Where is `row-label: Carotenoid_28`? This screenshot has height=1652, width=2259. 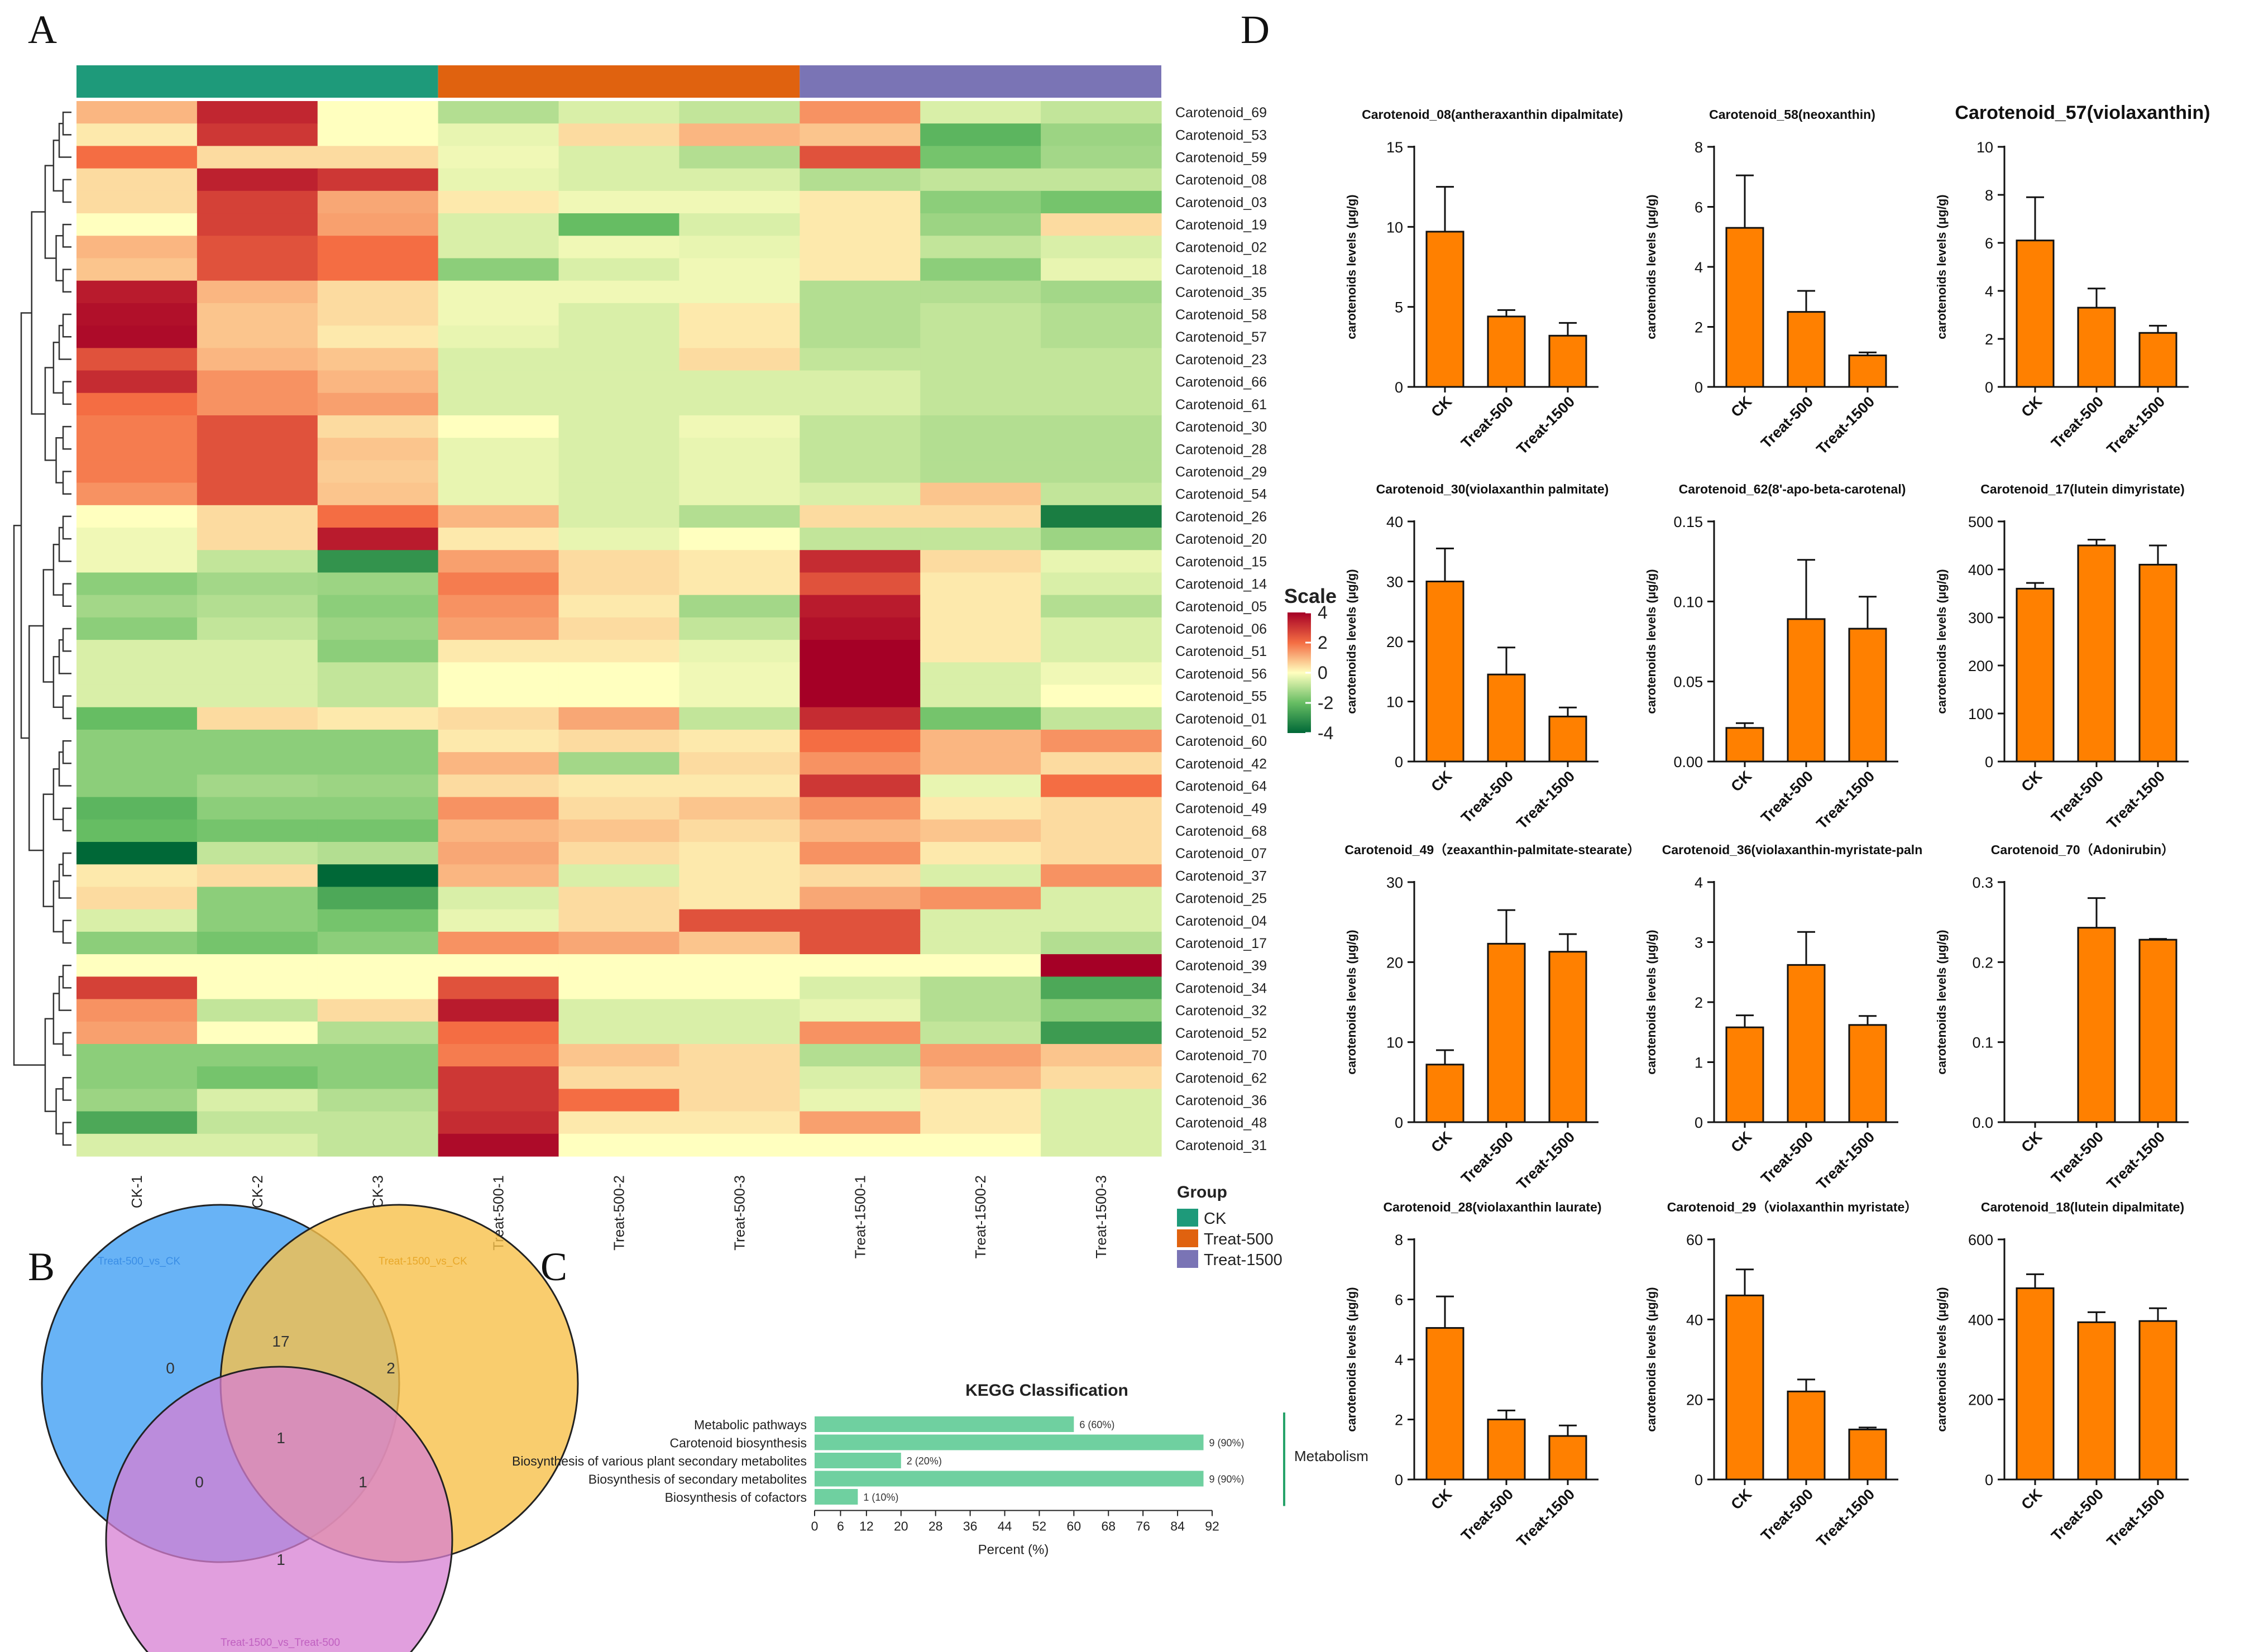 row-label: Carotenoid_28 is located at coordinates (1221, 449).